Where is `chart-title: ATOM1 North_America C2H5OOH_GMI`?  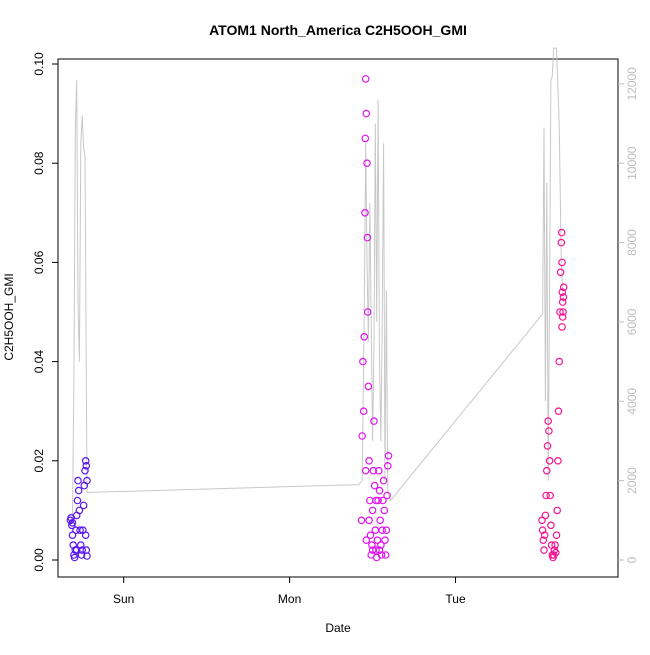
chart-title: ATOM1 North_America C2H5OOH_GMI is located at coordinates (338, 30).